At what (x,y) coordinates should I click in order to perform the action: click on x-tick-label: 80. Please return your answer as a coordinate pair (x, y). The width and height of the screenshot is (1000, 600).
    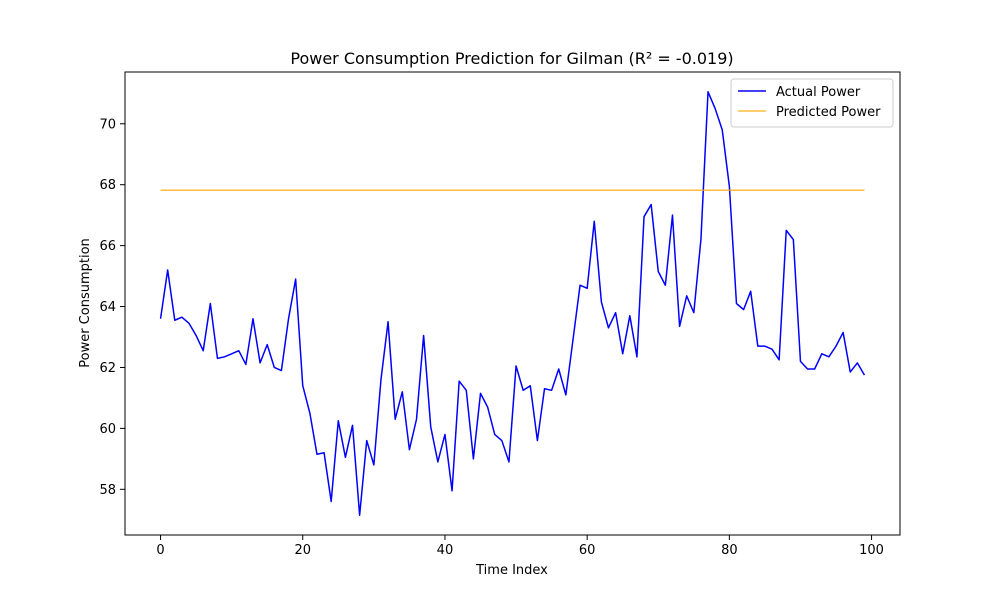
    Looking at the image, I should click on (729, 550).